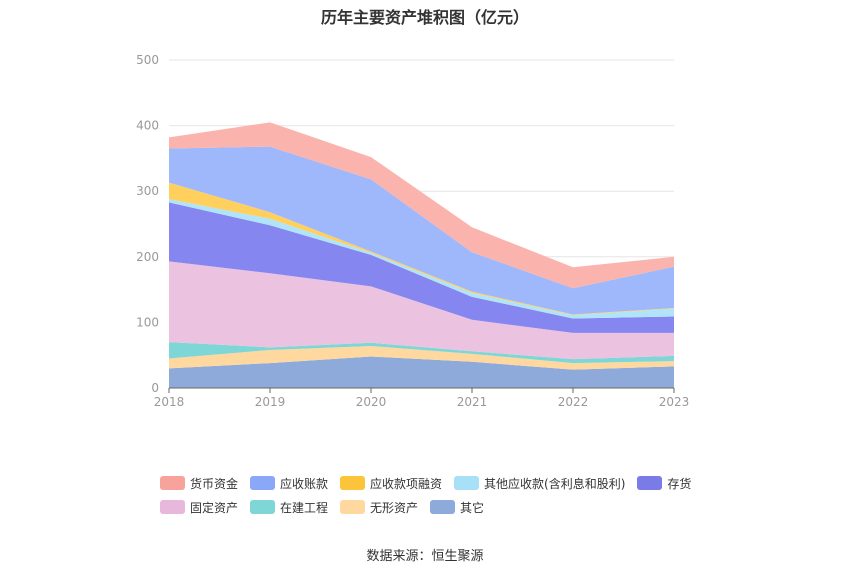  Describe the element at coordinates (425, 556) in the screenshot. I see `data-source-note: 数据来源：恒生聚源` at that location.